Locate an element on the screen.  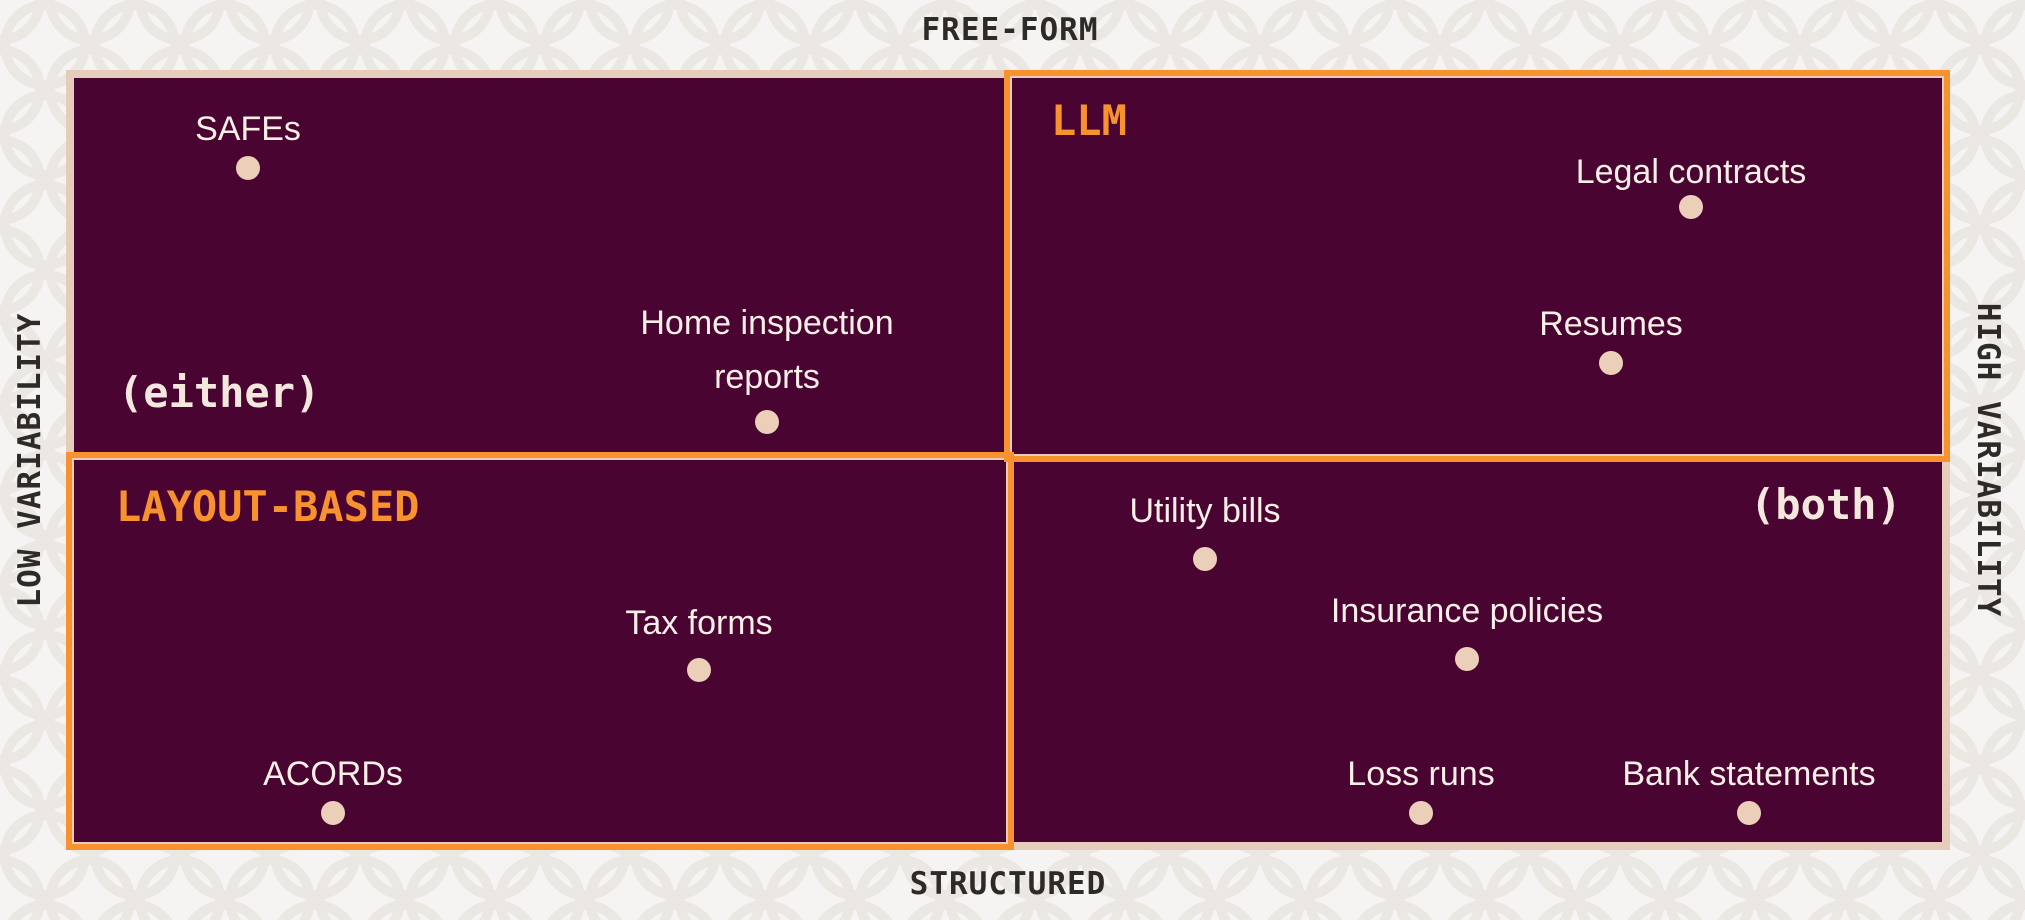
region-label-llm: LLM is located at coordinates (1089, 120).